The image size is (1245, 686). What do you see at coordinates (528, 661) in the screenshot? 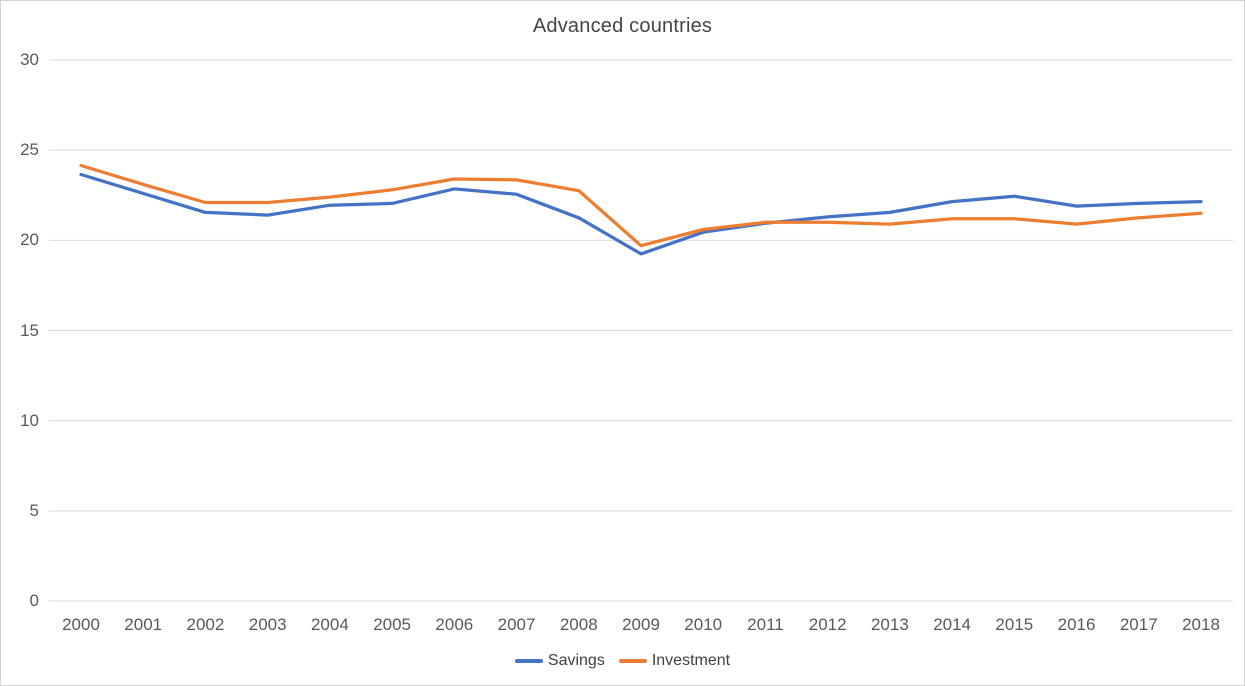
I see `savings-line-swatch-icon` at bounding box center [528, 661].